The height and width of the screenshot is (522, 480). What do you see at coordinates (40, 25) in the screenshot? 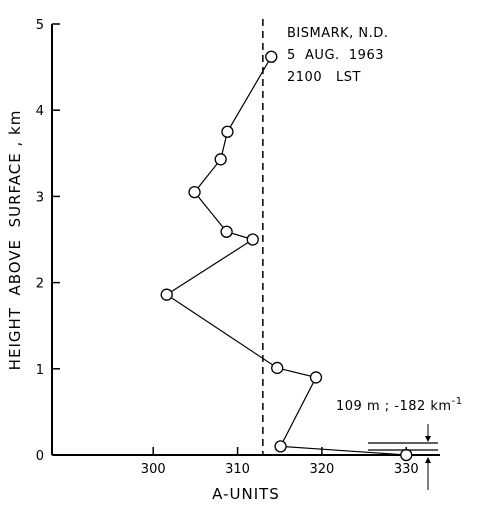
I see `y-tick-label: 5` at bounding box center [40, 25].